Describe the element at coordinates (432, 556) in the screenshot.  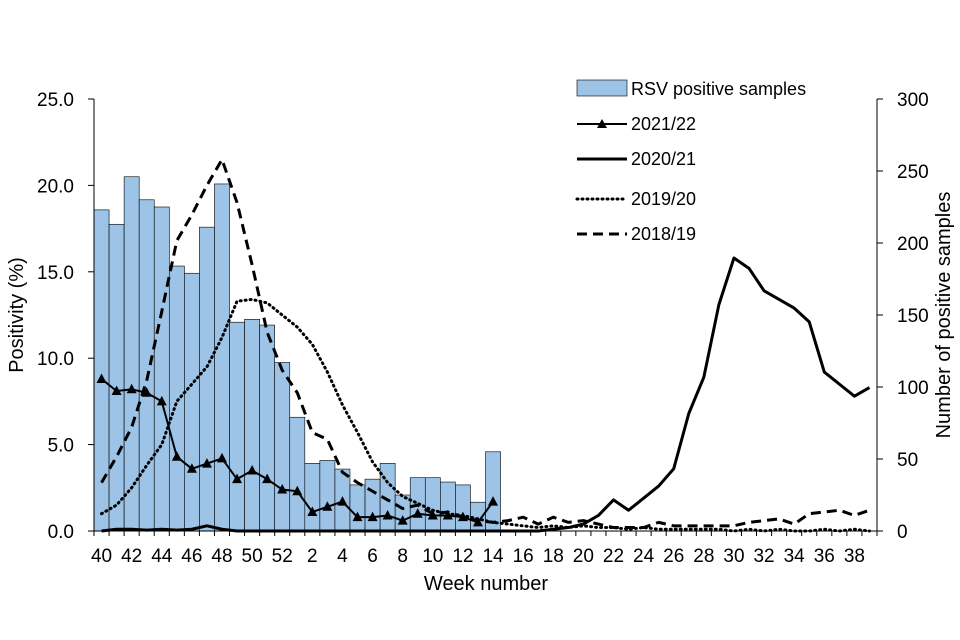
I see `x-tick-label: 10` at that location.